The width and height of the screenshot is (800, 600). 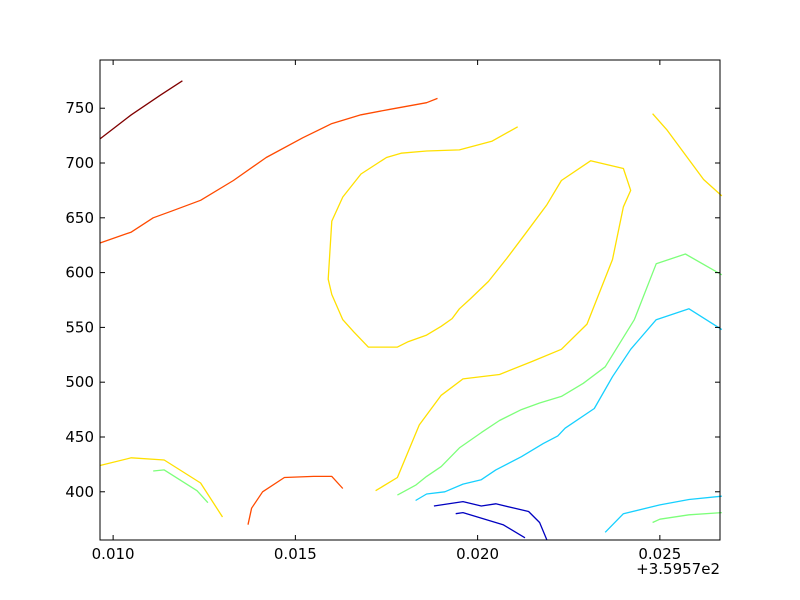 I want to click on x-tick-label: 0.020, so click(x=477, y=554).